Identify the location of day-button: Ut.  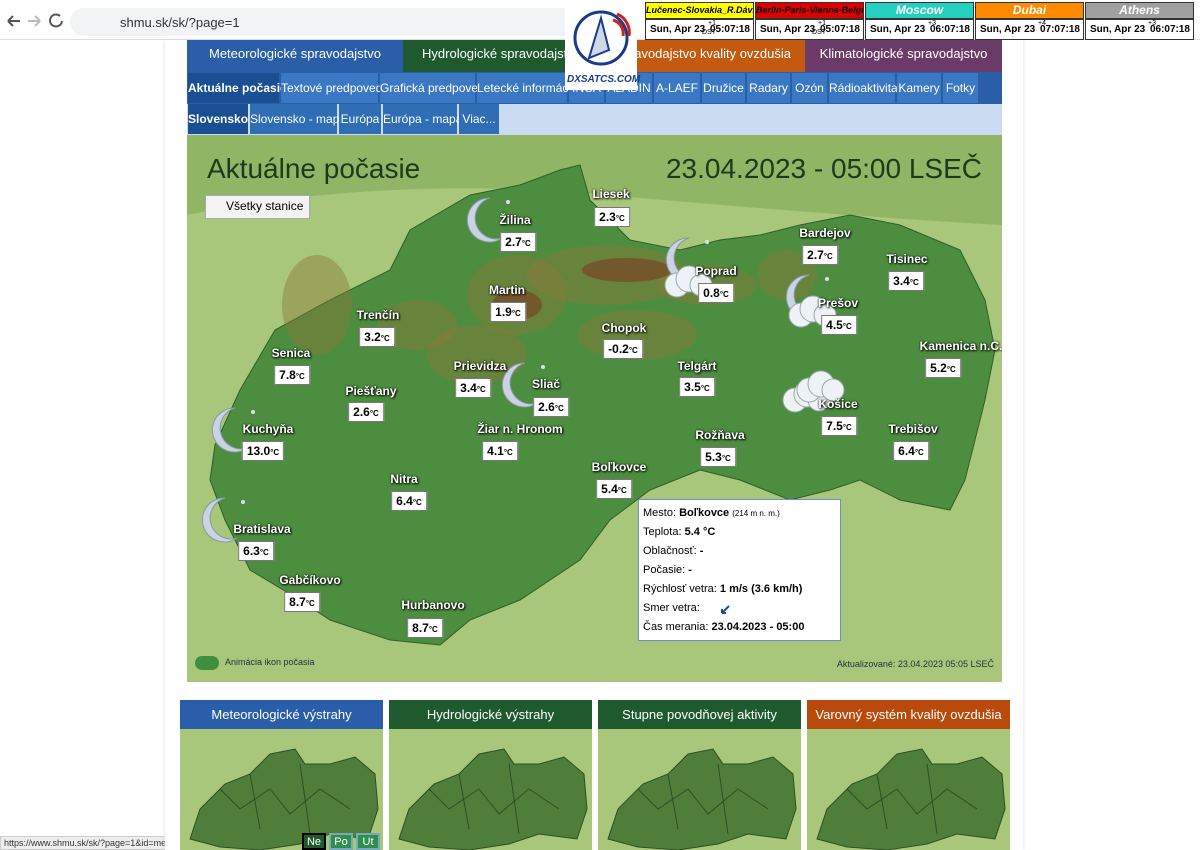
(368, 841).